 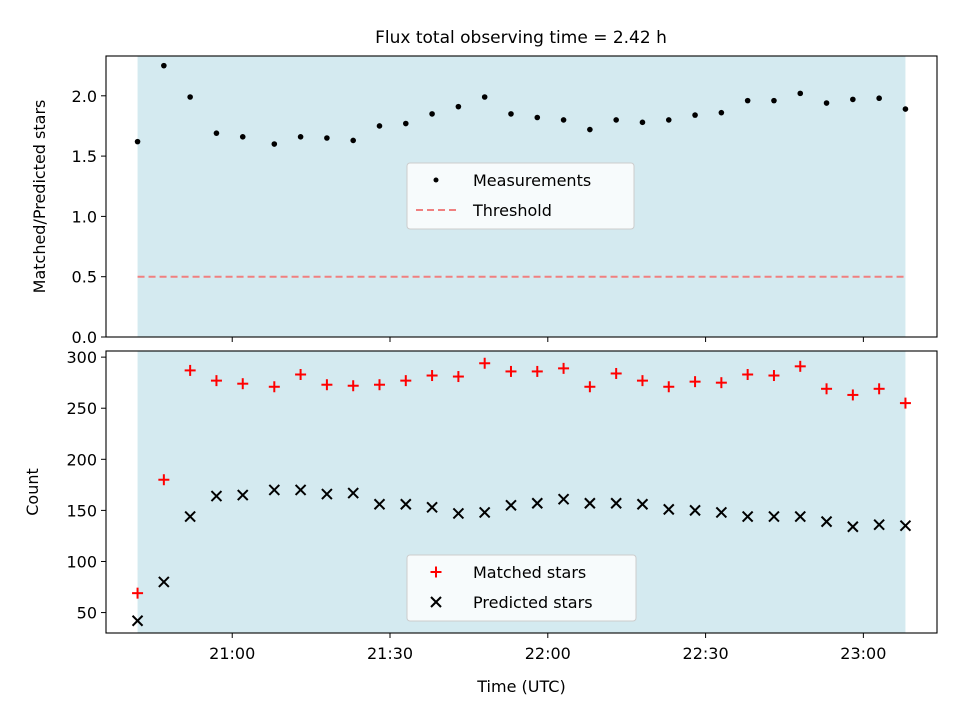 What do you see at coordinates (529, 572) in the screenshot?
I see `legend-label: Matched stars` at bounding box center [529, 572].